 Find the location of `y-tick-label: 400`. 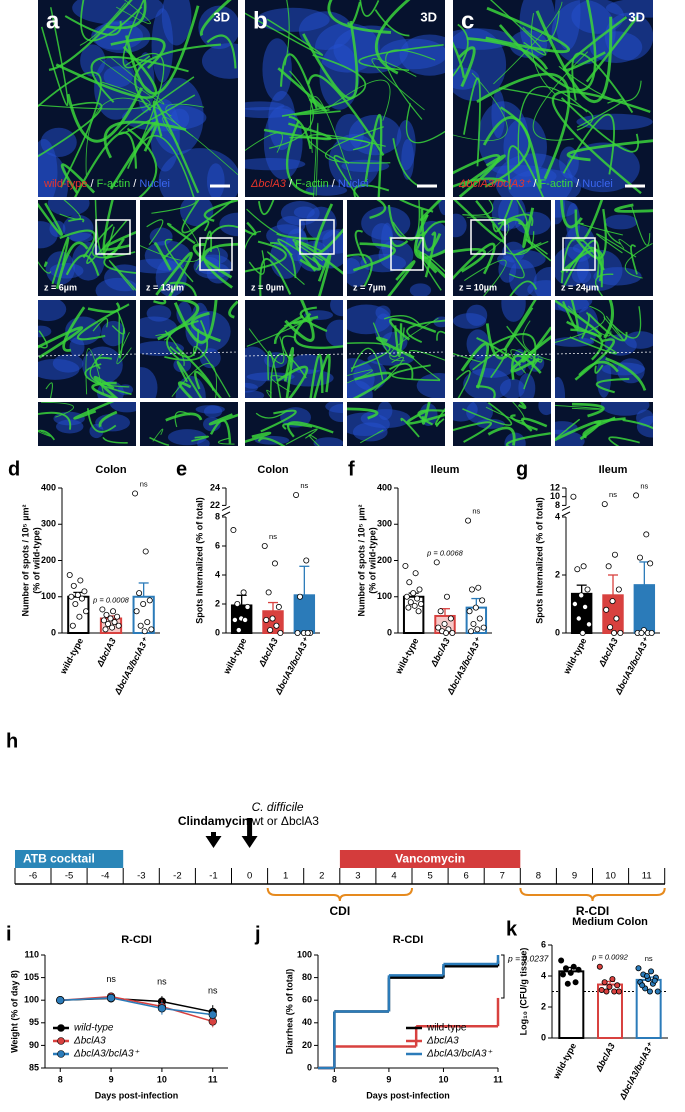

y-tick-label: 400 is located at coordinates (48, 487).